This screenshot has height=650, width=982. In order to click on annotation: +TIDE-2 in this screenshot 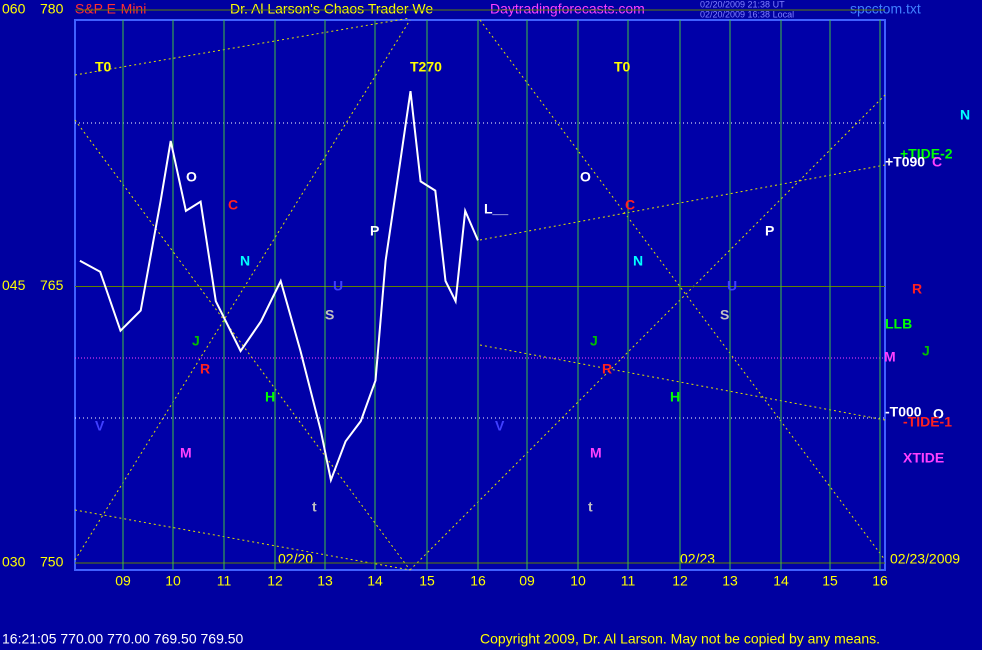, I will do `click(926, 154)`.